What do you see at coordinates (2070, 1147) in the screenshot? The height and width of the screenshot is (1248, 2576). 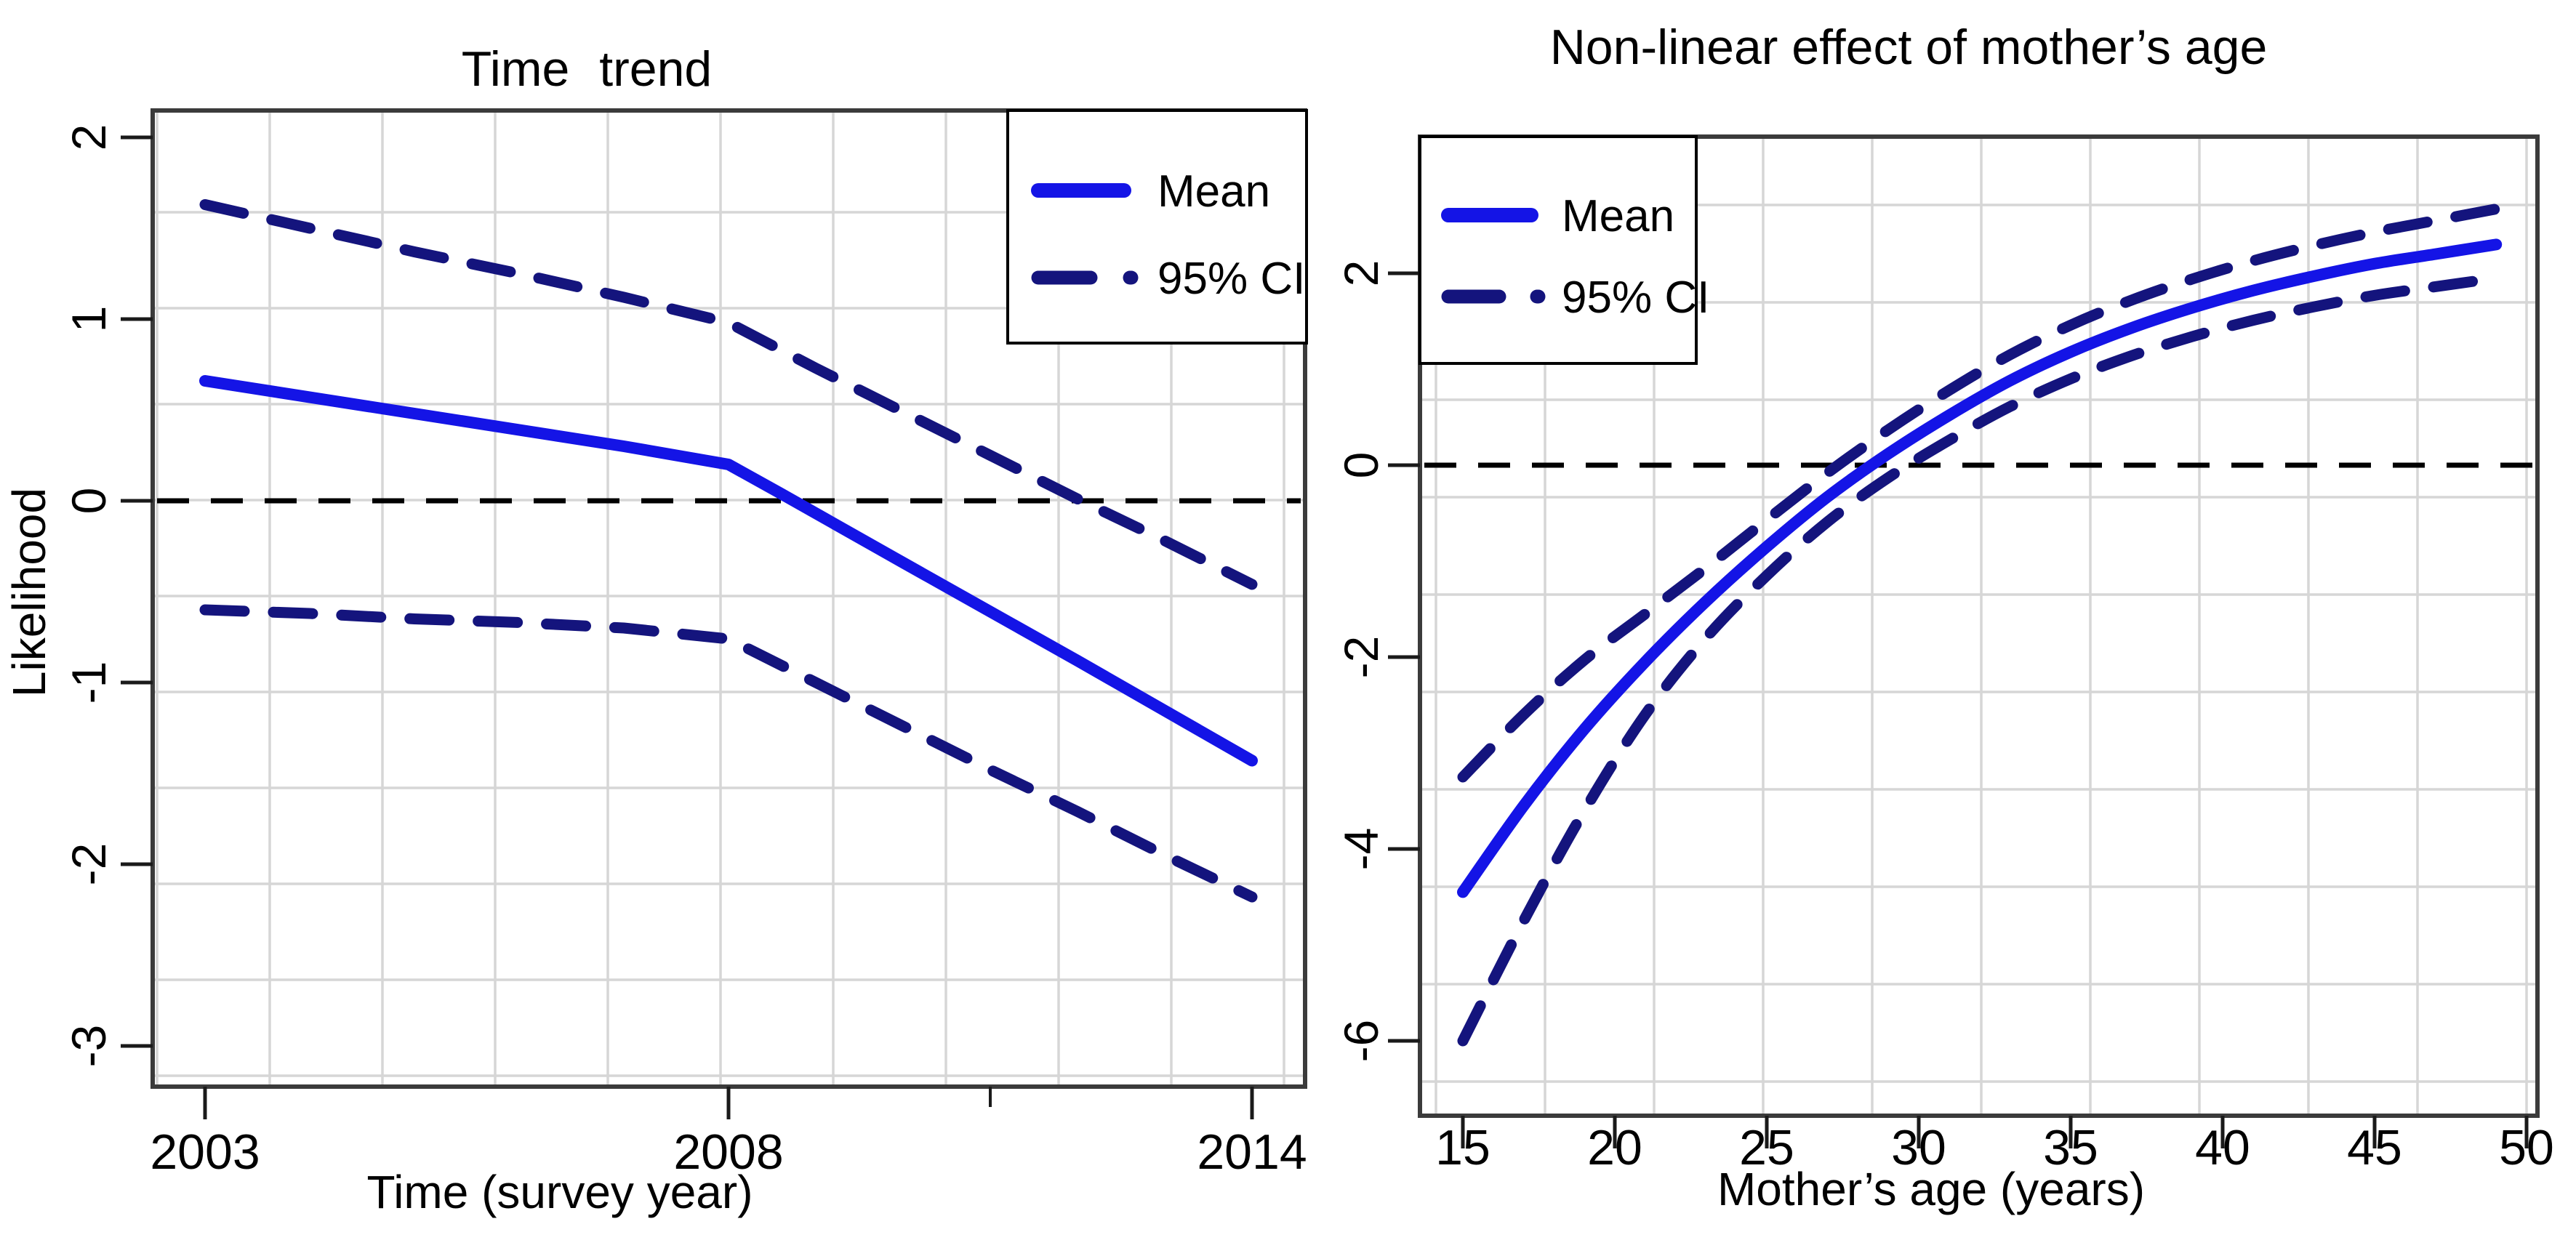 I see `x-tick-label: 35` at bounding box center [2070, 1147].